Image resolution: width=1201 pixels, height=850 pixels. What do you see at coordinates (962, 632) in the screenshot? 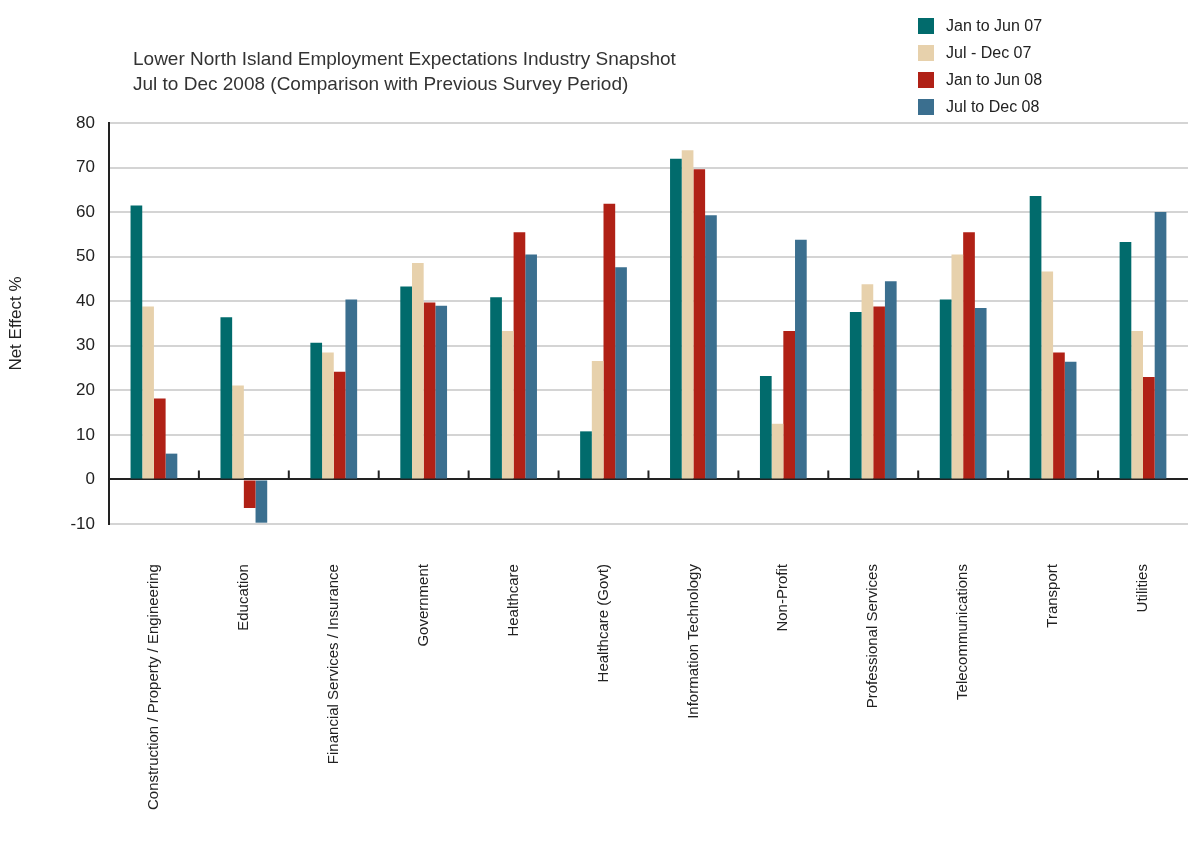
I see `x-tick-label: Telecommunications` at bounding box center [962, 632].